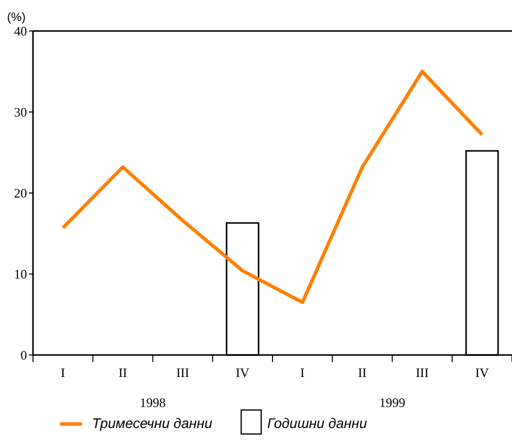  What do you see at coordinates (20, 112) in the screenshot?
I see `y-tick-label: 30` at bounding box center [20, 112].